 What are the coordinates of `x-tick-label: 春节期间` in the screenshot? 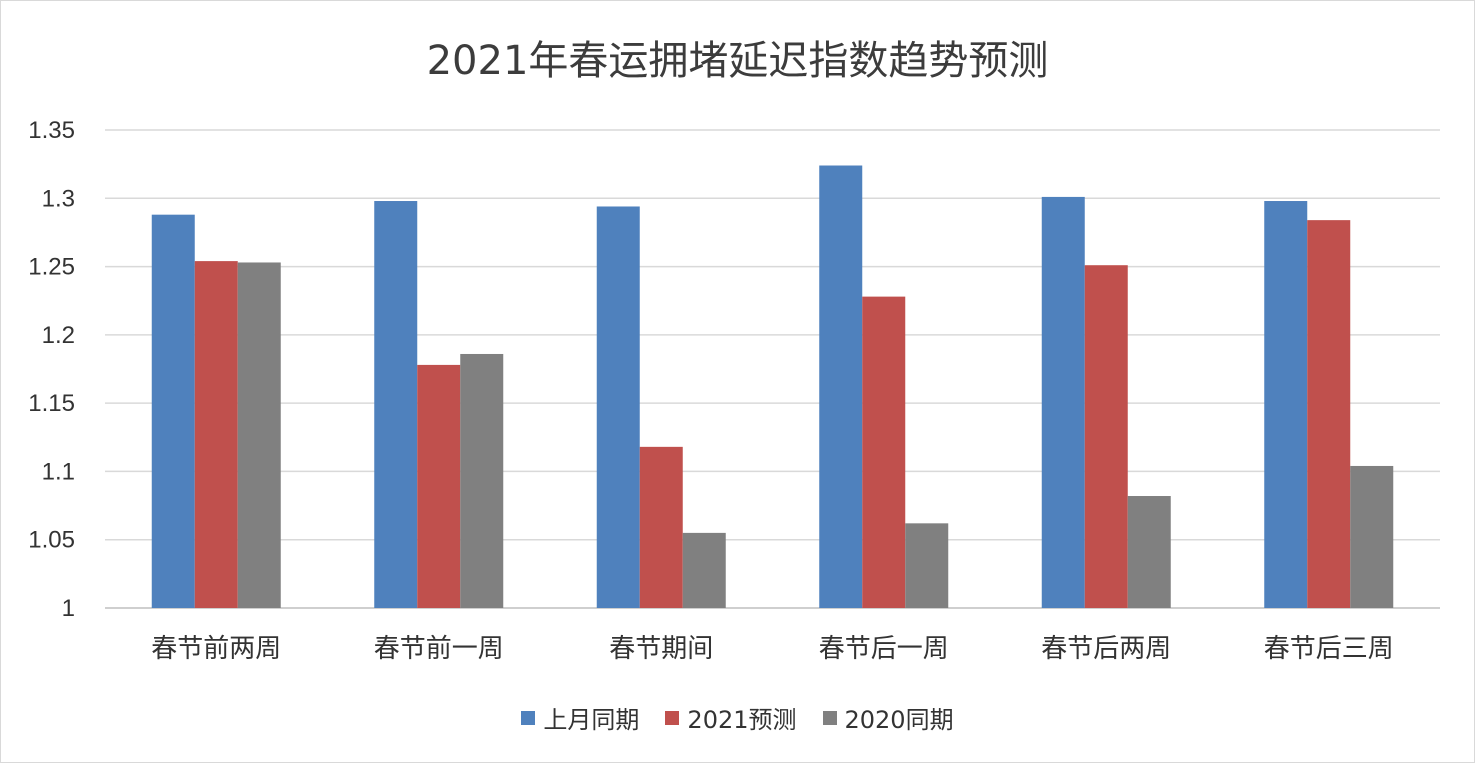 It's located at (661, 649).